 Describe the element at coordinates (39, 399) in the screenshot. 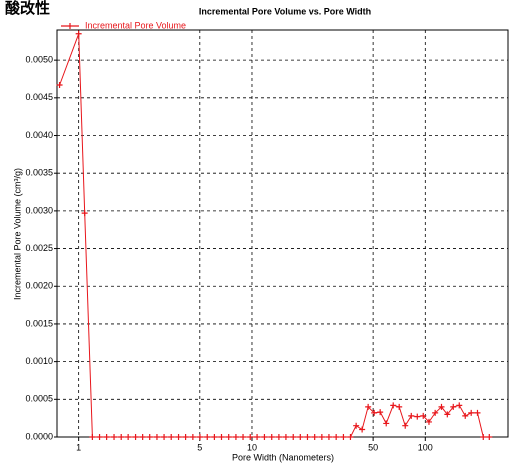

I see `y-tick-label: 0.0005` at that location.